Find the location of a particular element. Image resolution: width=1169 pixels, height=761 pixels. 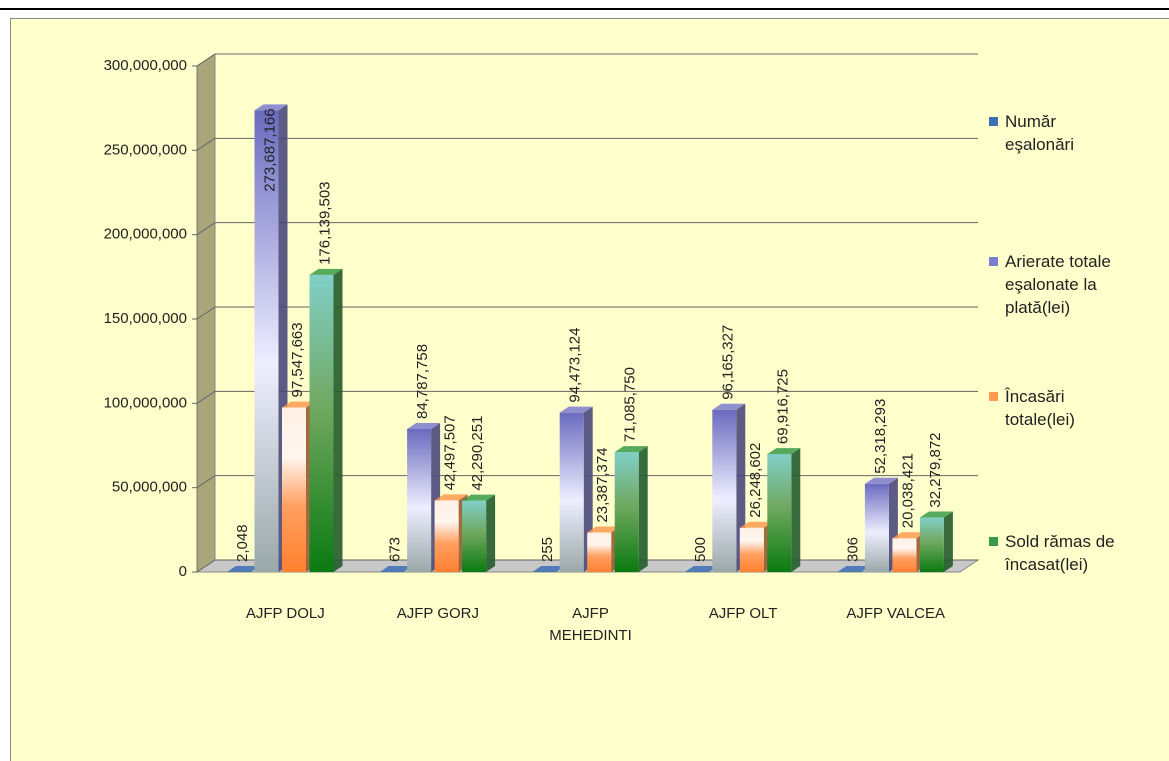

y-tick-label: 0 is located at coordinates (183, 571).